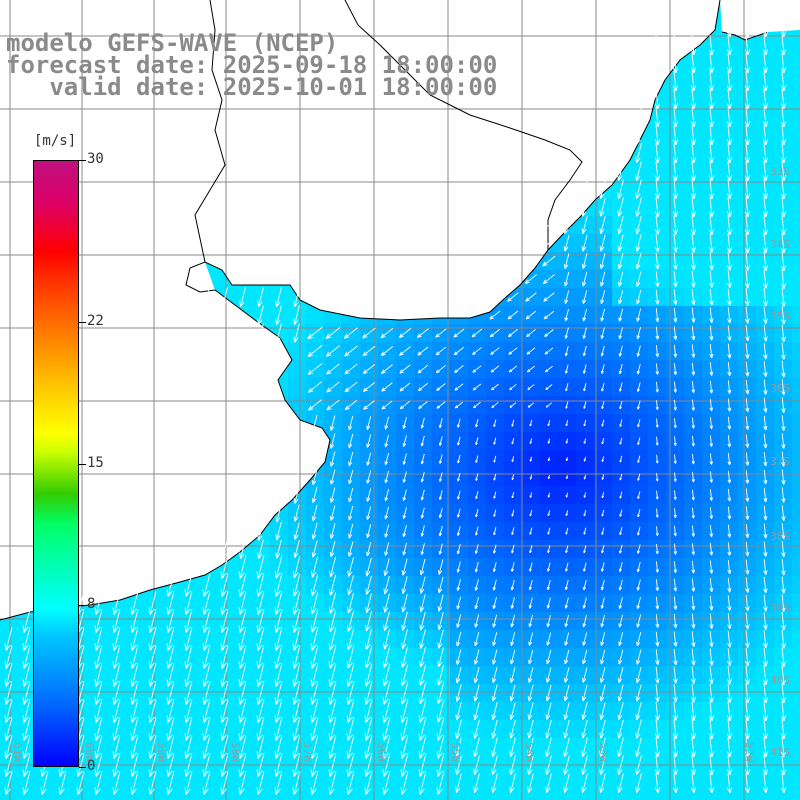 The height and width of the screenshot is (800, 800). Describe the element at coordinates (603, 752) in the screenshot. I see `longitude-label: 53W` at that location.